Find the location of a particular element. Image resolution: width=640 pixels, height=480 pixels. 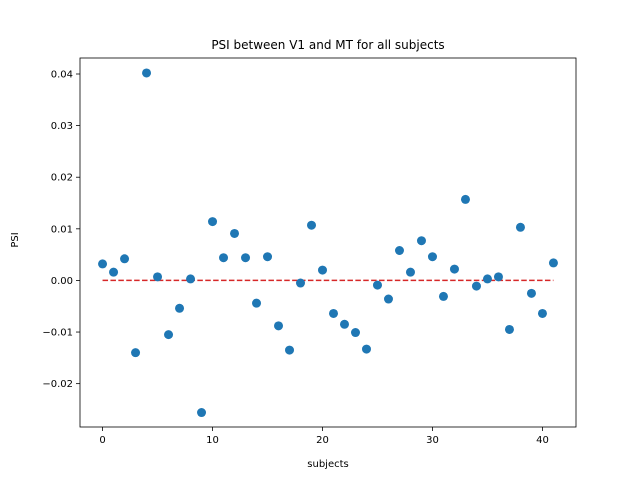

x-axis-label: subjects is located at coordinates (327, 464).